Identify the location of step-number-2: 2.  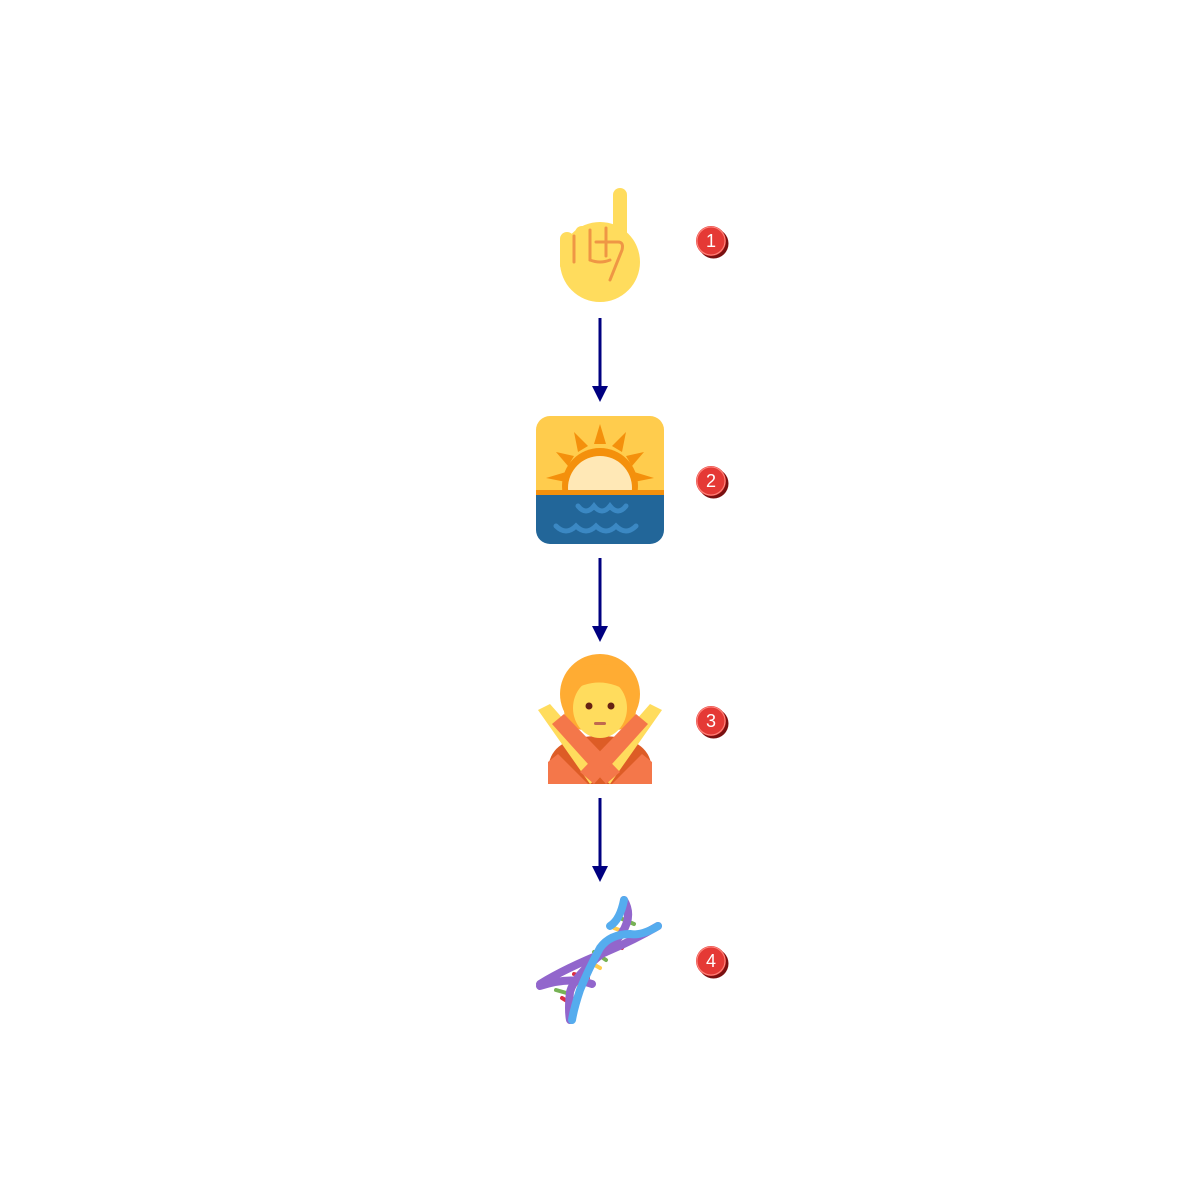
(711, 481).